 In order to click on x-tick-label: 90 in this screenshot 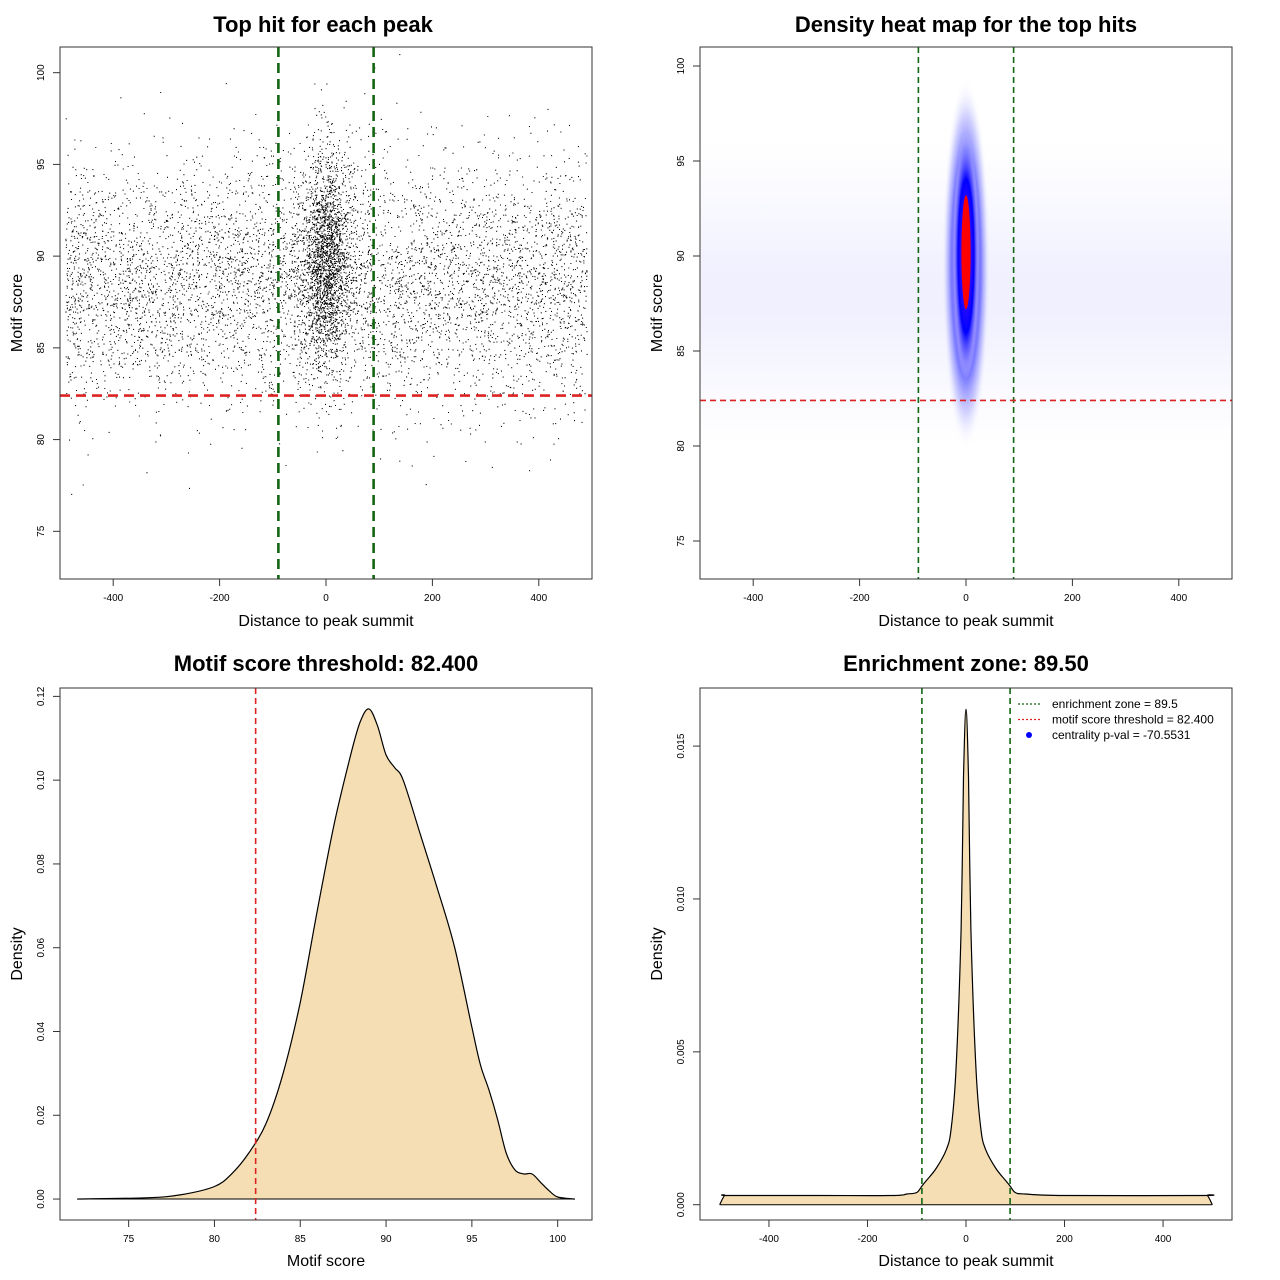, I will do `click(387, 1239)`.